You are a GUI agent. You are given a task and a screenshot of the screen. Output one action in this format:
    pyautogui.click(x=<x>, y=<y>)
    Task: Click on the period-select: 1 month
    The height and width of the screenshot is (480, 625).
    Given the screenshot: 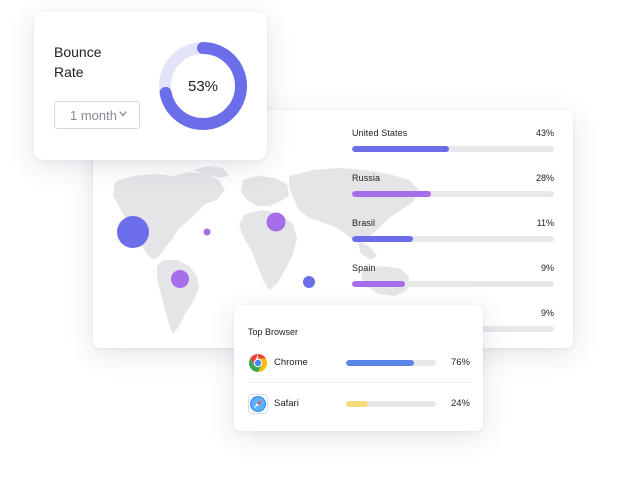 What is the action you would take?
    pyautogui.click(x=97, y=115)
    